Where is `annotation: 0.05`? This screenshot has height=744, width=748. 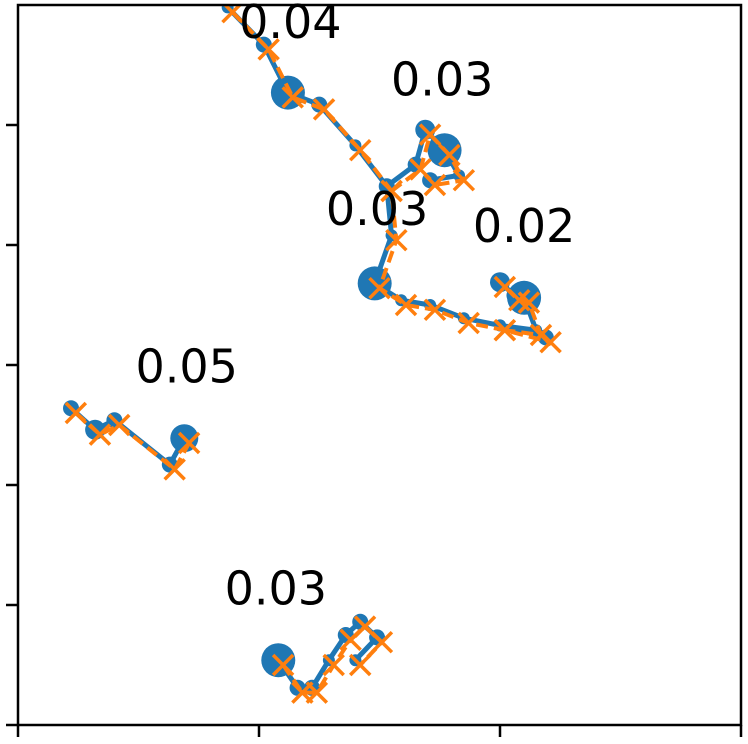 annotation: 0.05 is located at coordinates (186, 366).